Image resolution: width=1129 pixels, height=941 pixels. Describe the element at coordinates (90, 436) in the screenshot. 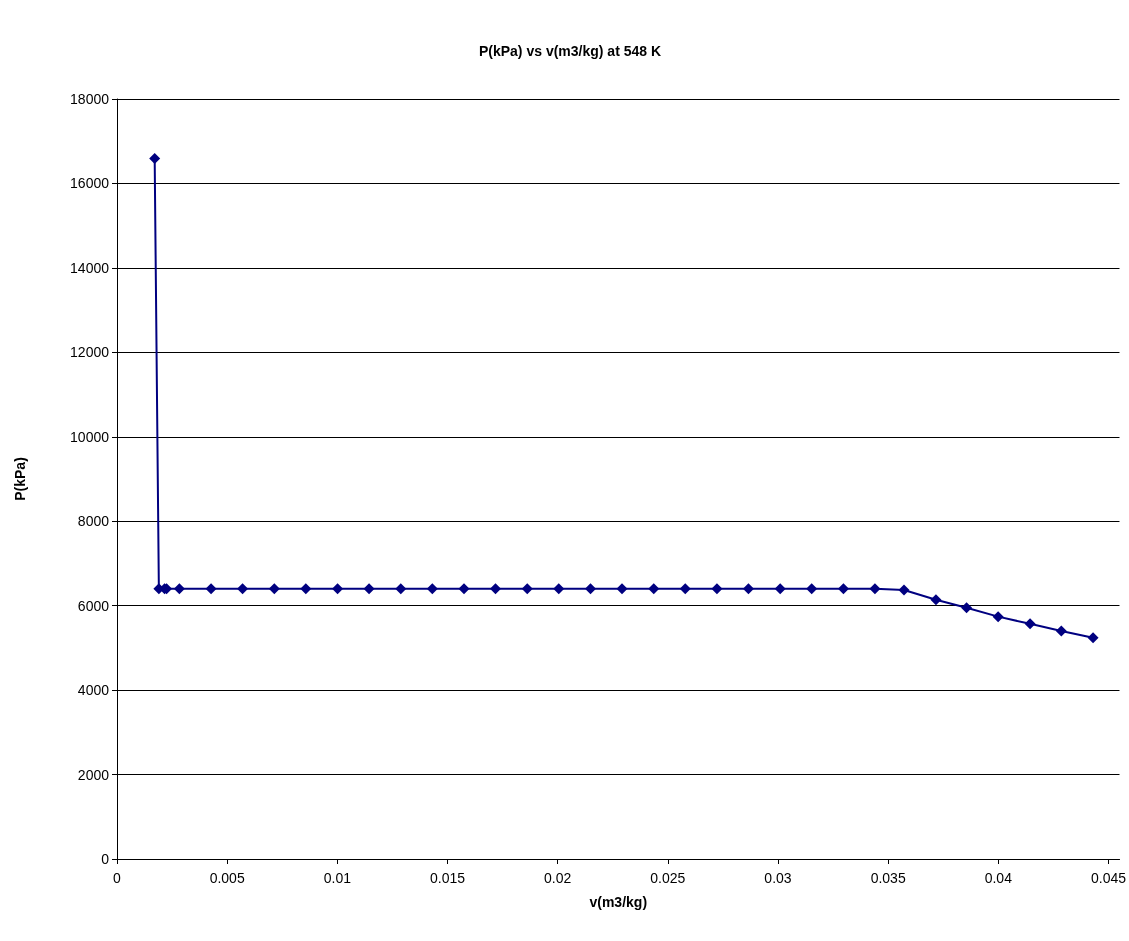

I see `y-tick-label: 10000` at that location.